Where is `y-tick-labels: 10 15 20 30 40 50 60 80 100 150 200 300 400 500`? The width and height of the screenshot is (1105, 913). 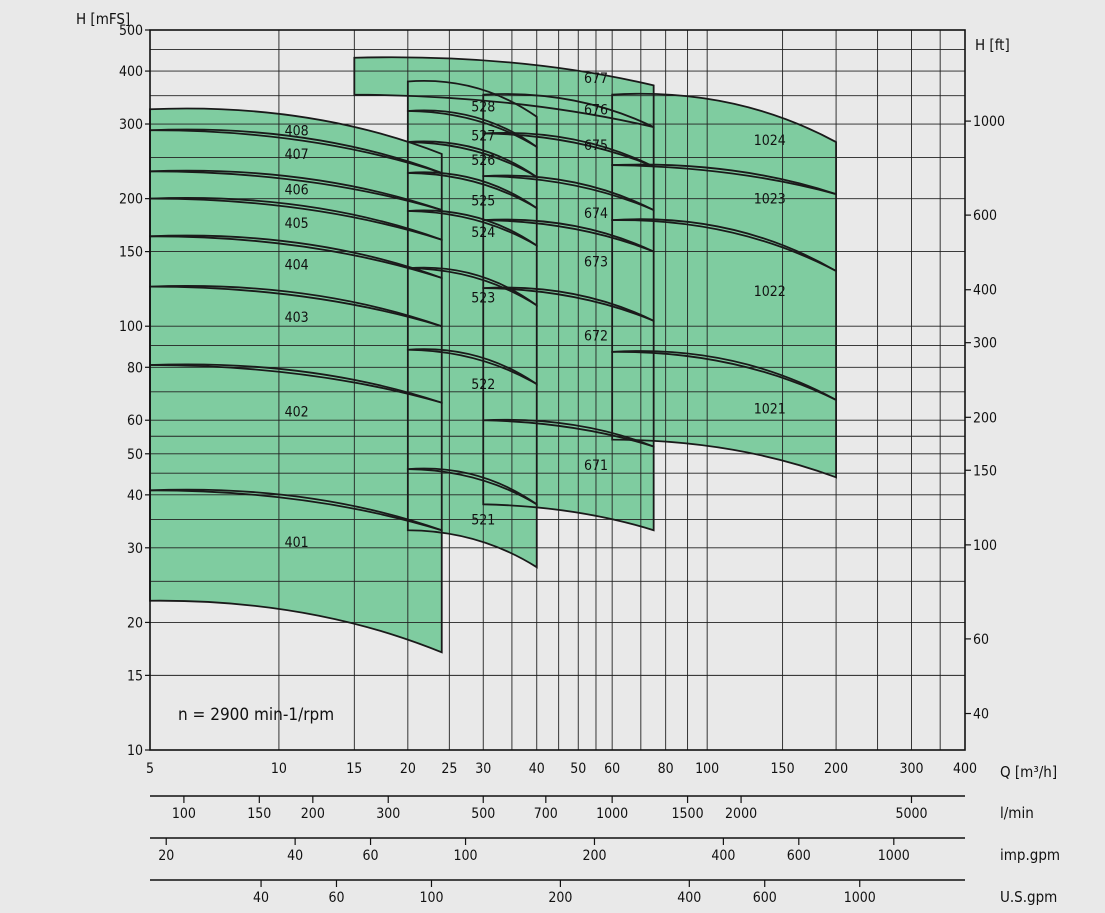
y-tick-labels: 10 15 20 30 40 50 60 80 100 150 200 300 400 500 is located at coordinates (134, 391).